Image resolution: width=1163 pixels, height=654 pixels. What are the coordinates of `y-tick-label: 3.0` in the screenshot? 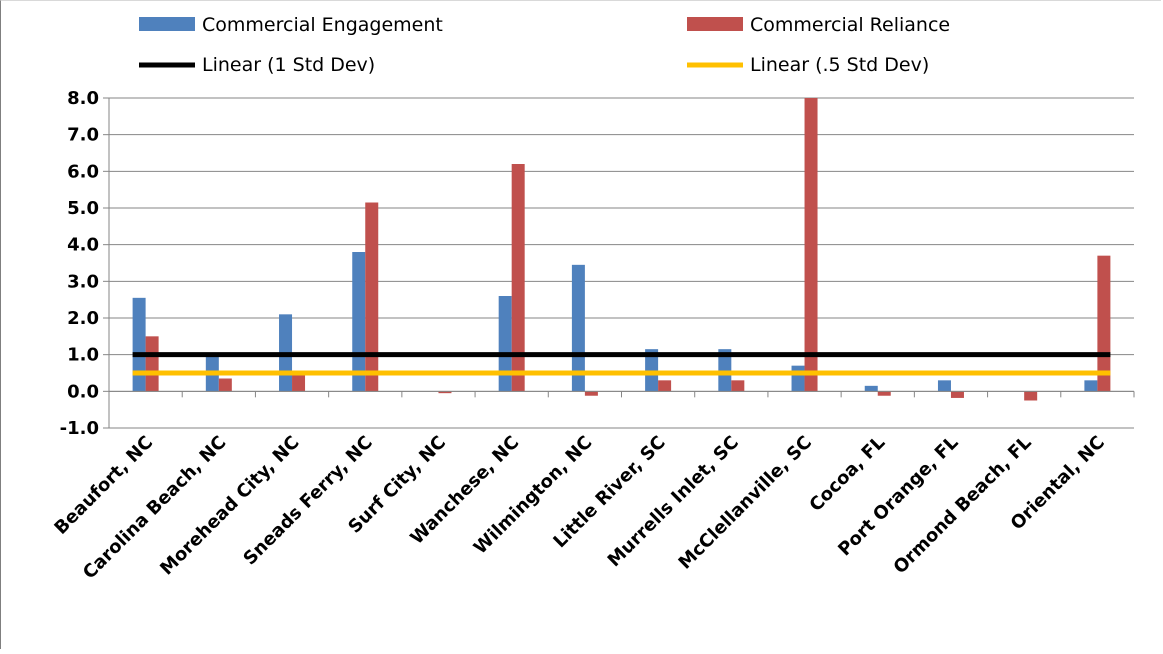 It's located at (83, 281).